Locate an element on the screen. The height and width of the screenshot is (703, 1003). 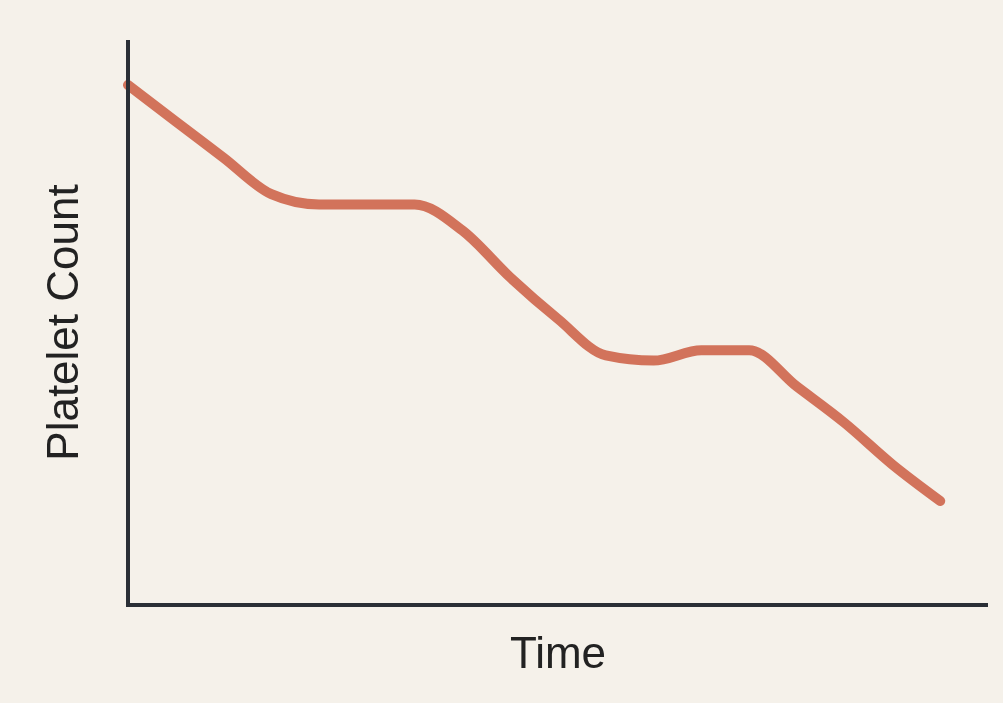
x-axis-title: Time is located at coordinates (558, 652).